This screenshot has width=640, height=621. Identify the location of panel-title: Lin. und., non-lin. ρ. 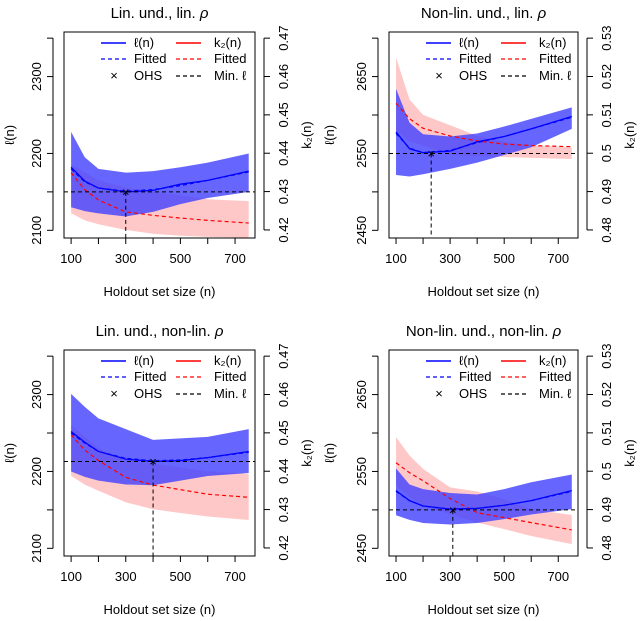
(160, 331).